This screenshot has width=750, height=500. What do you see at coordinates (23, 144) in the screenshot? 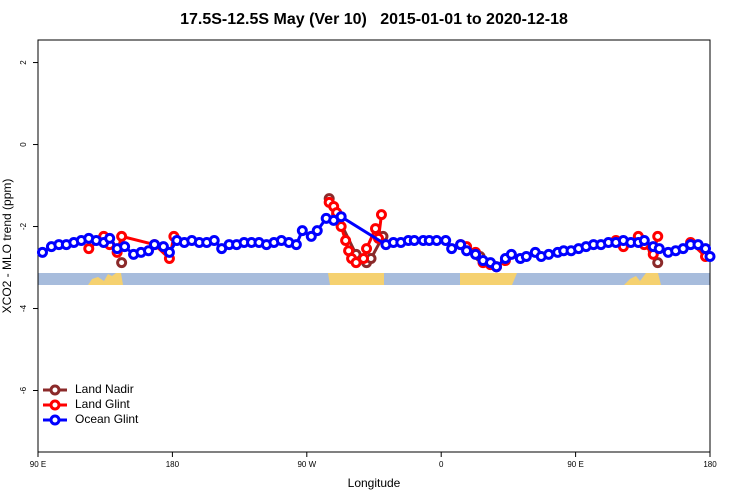
I see `y-tick-label: 0` at bounding box center [23, 144].